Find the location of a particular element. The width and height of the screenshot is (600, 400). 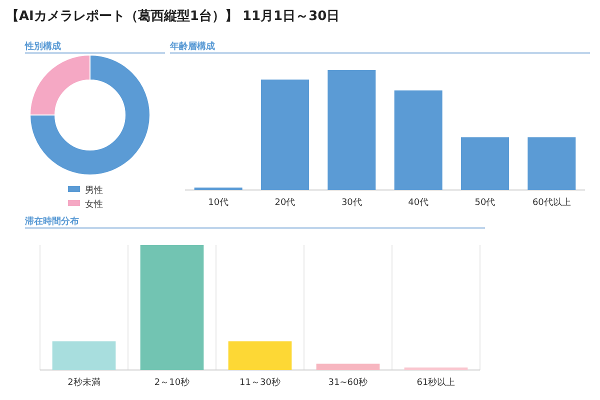

x-tick-label: 2秒未満 is located at coordinates (84, 382).